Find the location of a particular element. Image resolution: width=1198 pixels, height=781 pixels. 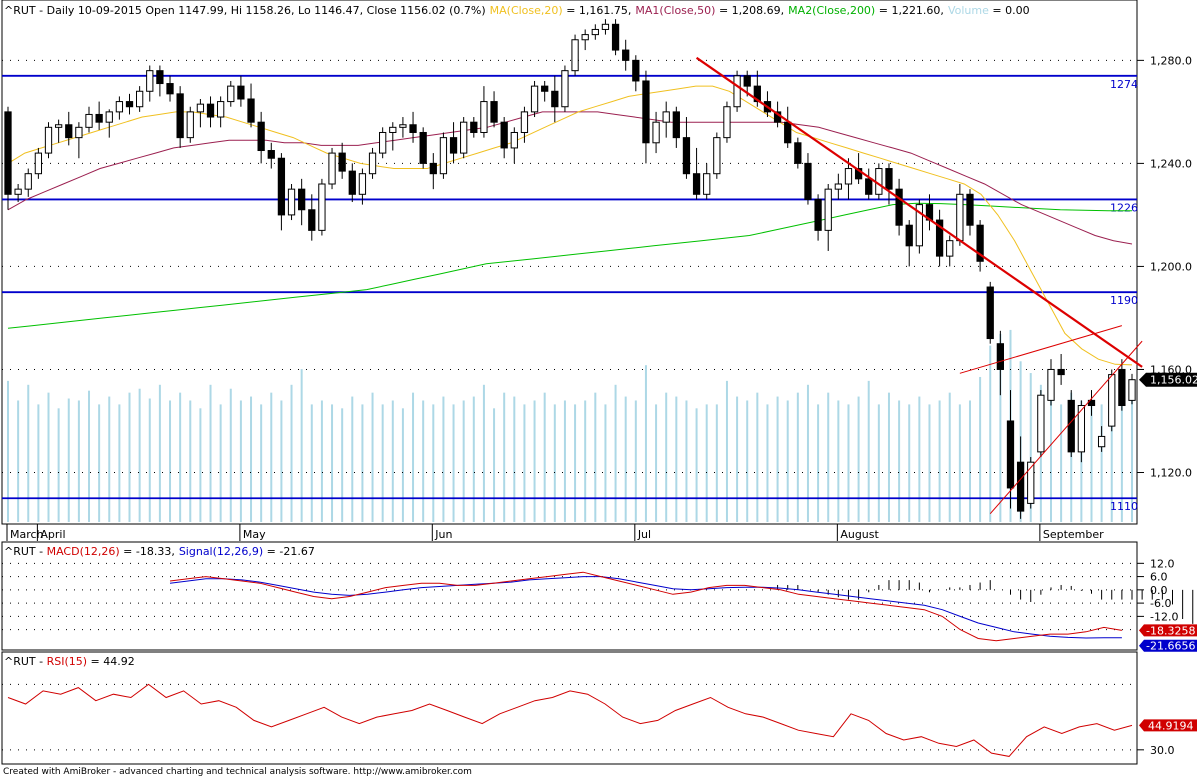

month-label: March is located at coordinates (27, 534).